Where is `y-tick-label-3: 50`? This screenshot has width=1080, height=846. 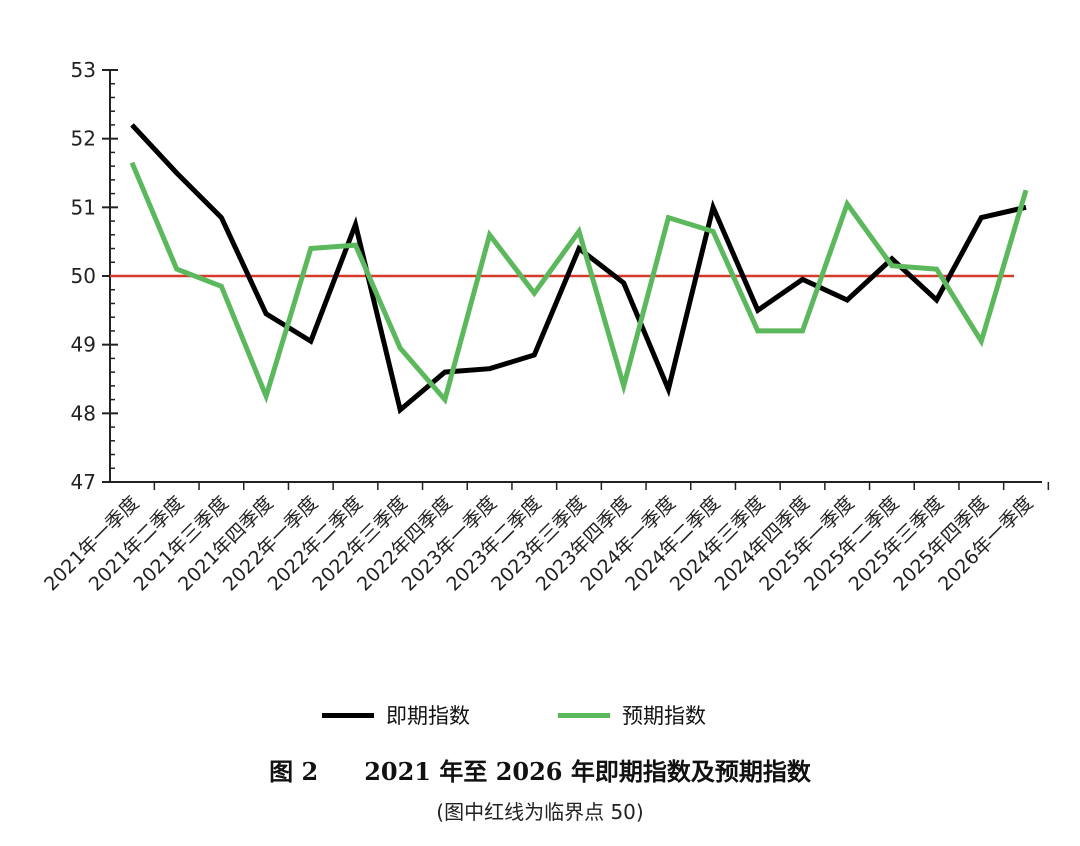 y-tick-label-3: 50 is located at coordinates (83, 276).